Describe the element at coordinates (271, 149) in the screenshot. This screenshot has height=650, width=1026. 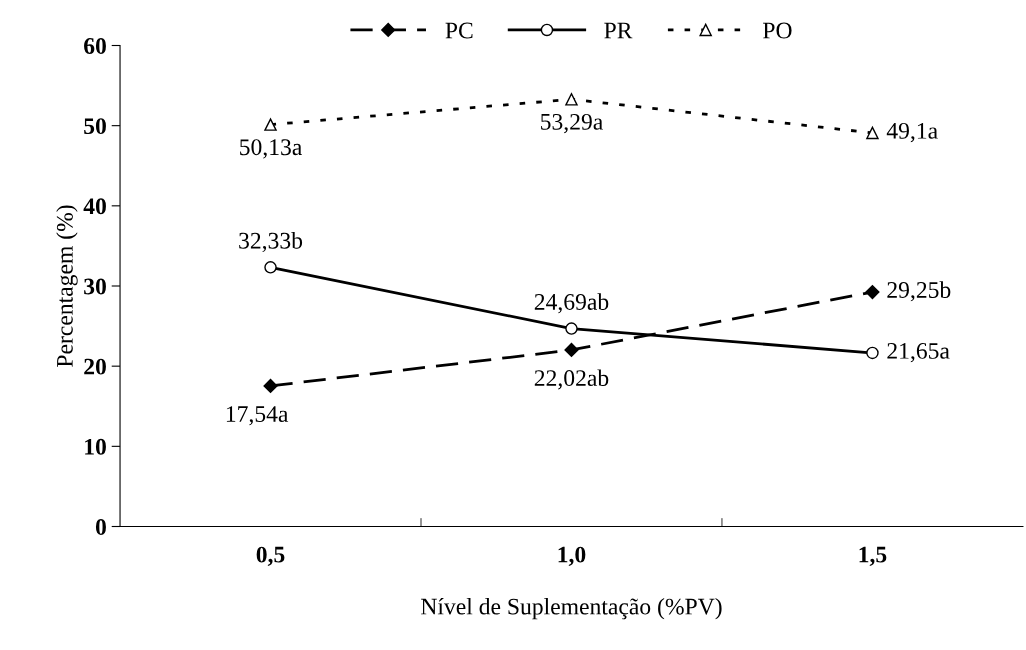
I see `data-label: 50,13a` at that location.